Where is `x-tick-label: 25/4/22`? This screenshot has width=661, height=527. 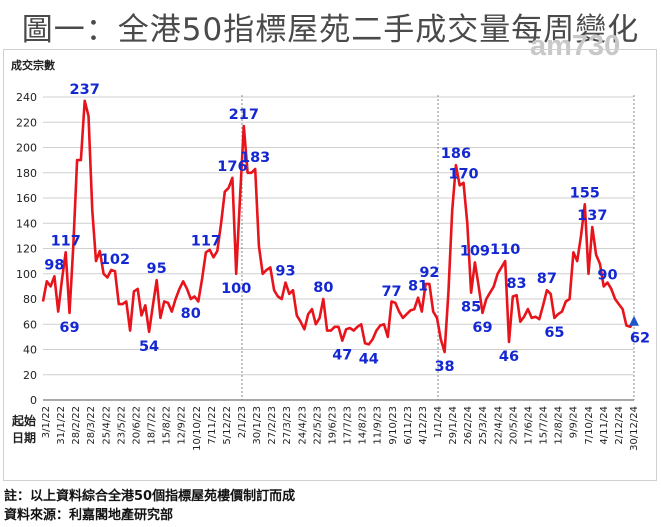
x-tick-label: 25/4/22 is located at coordinates (106, 425).